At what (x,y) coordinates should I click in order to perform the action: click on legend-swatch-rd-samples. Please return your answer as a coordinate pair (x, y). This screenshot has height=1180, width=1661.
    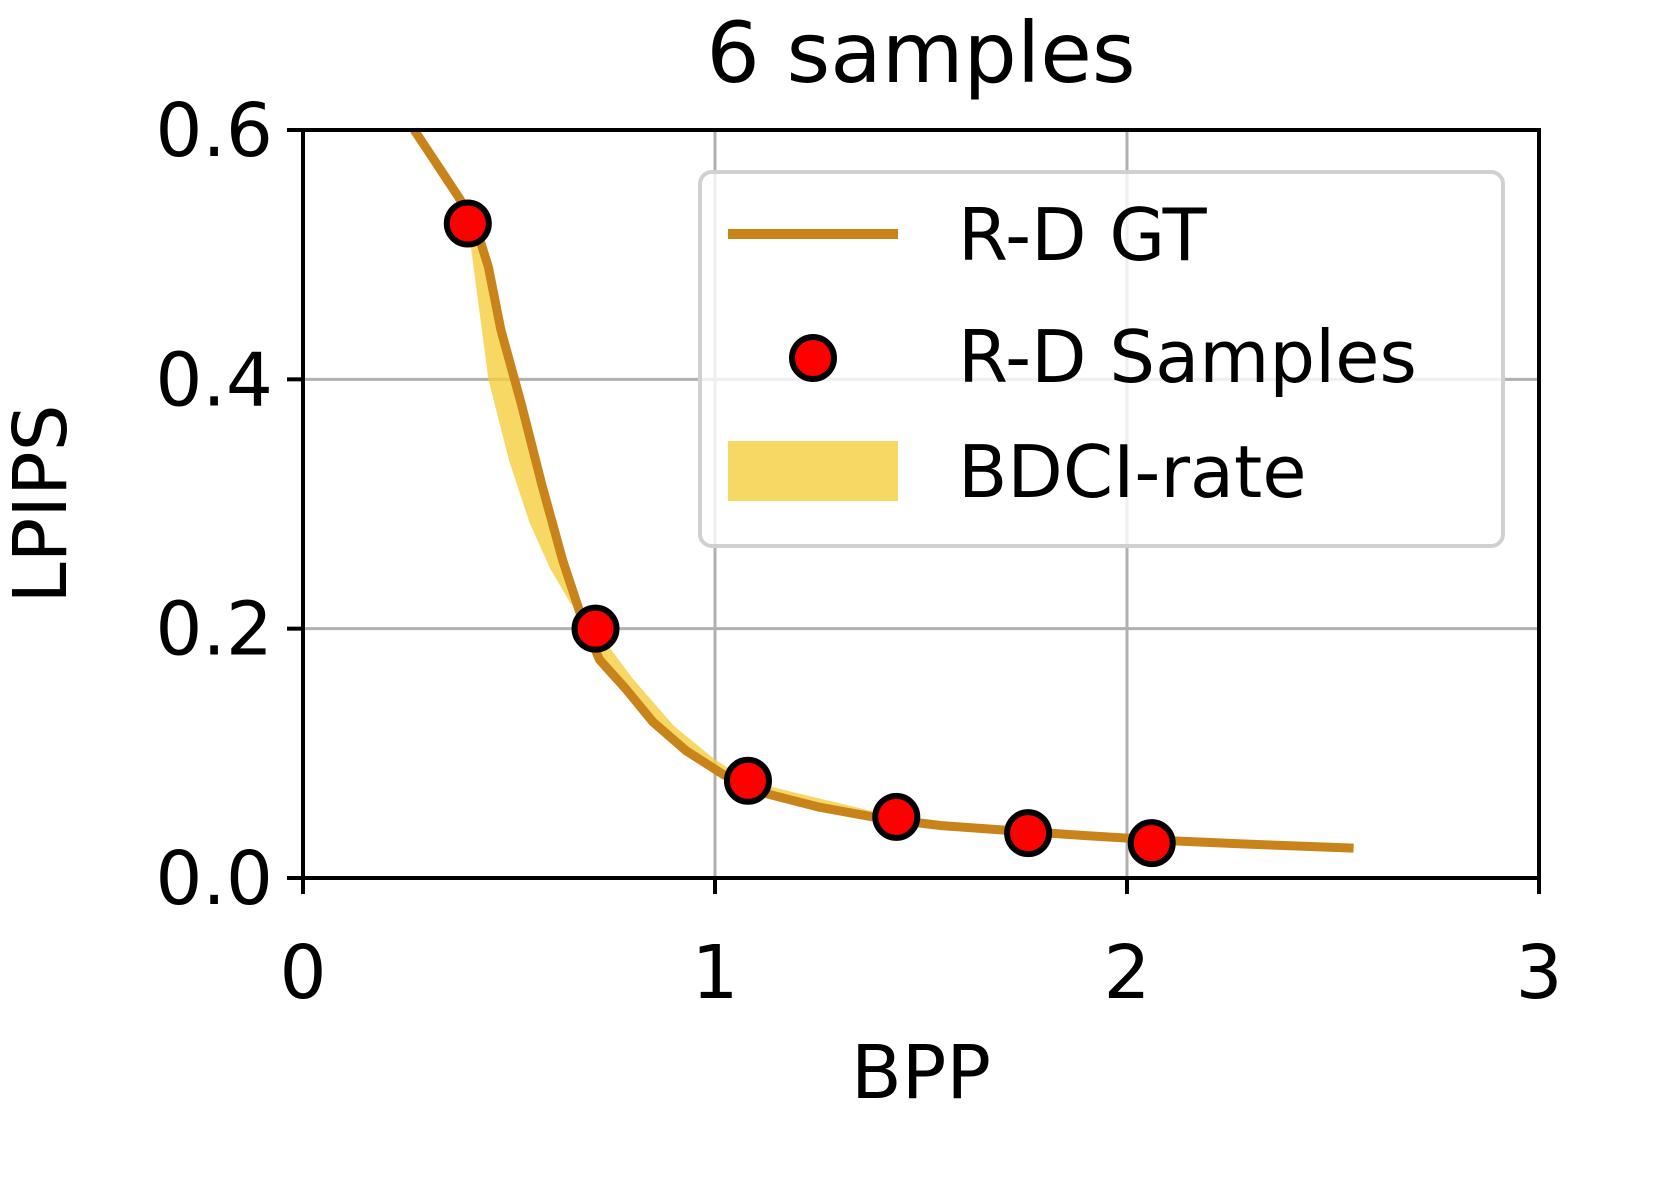
    Looking at the image, I should click on (813, 358).